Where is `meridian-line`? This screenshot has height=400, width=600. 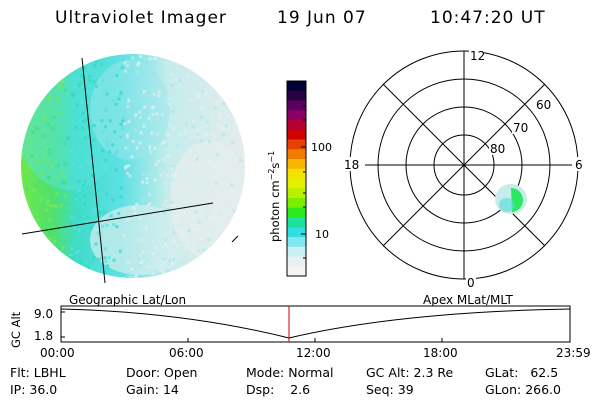
meridian-line is located at coordinates (93, 170).